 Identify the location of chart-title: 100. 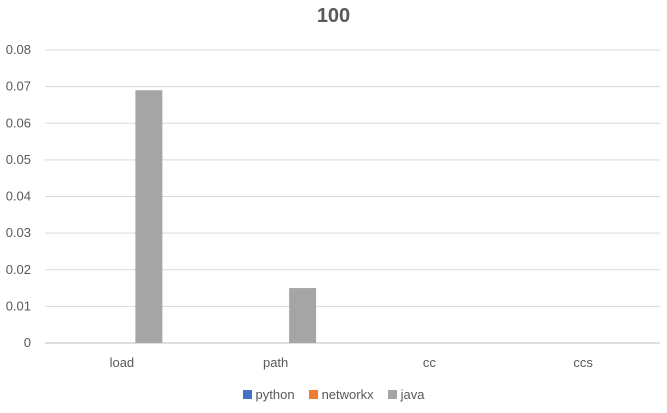
(333, 16).